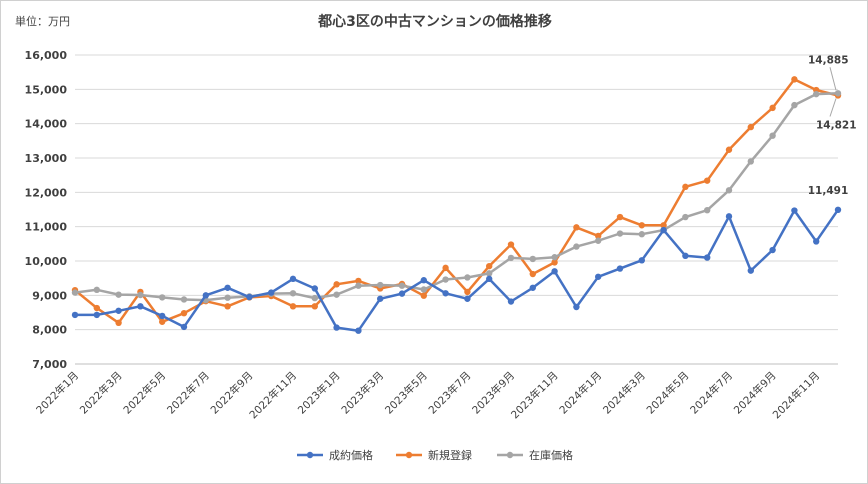 The width and height of the screenshot is (868, 484). Describe the element at coordinates (493, 393) in the screenshot. I see `x-tick-label: 2023年9月` at that location.